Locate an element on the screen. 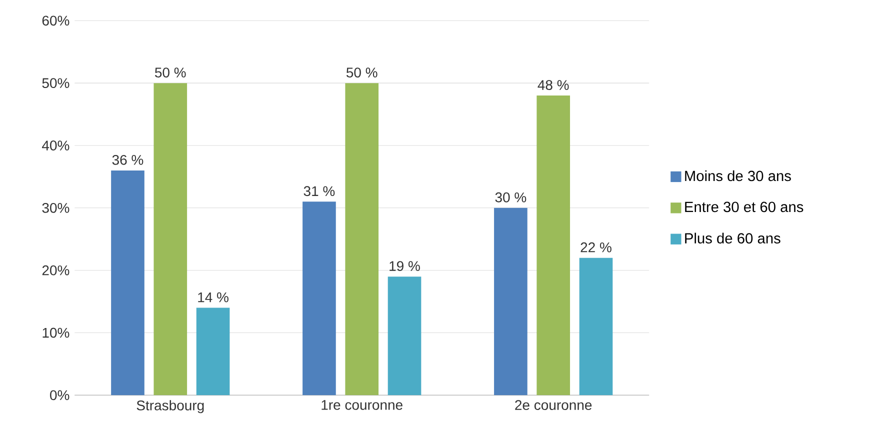 The height and width of the screenshot is (434, 889). legend-label: Moins de 30 ans is located at coordinates (738, 176).